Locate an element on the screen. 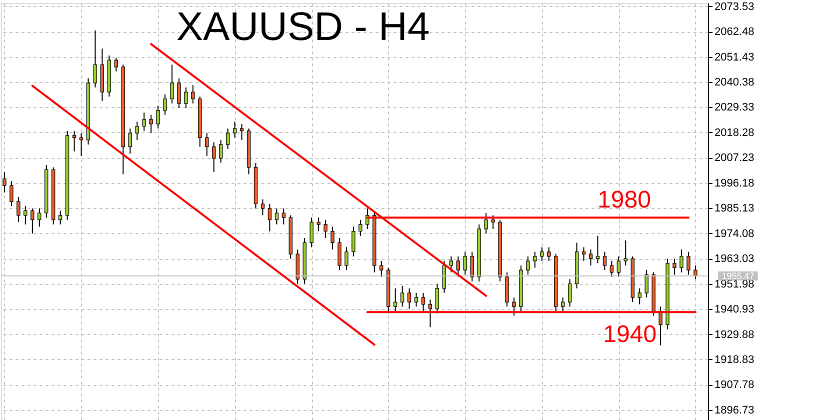  y-tick-label: 2073.53 is located at coordinates (734, 6).